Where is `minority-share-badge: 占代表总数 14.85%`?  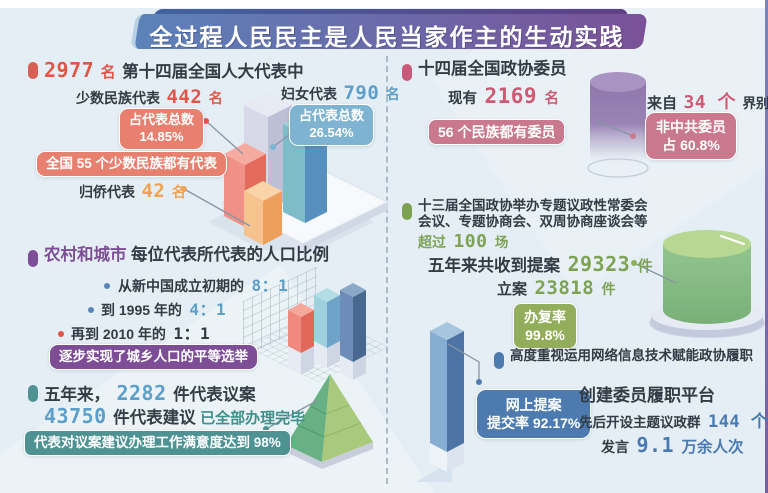
minority-share-badge: 占代表总数 14.85% is located at coordinates (162, 129).